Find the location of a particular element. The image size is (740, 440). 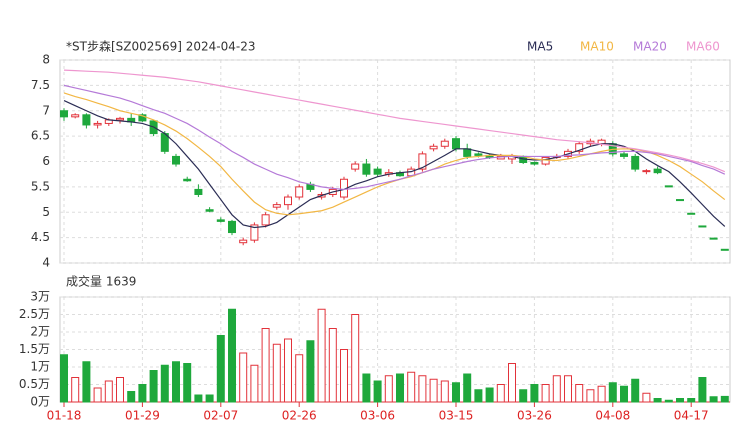

x-tick-label: 03-15 is located at coordinates (456, 416).